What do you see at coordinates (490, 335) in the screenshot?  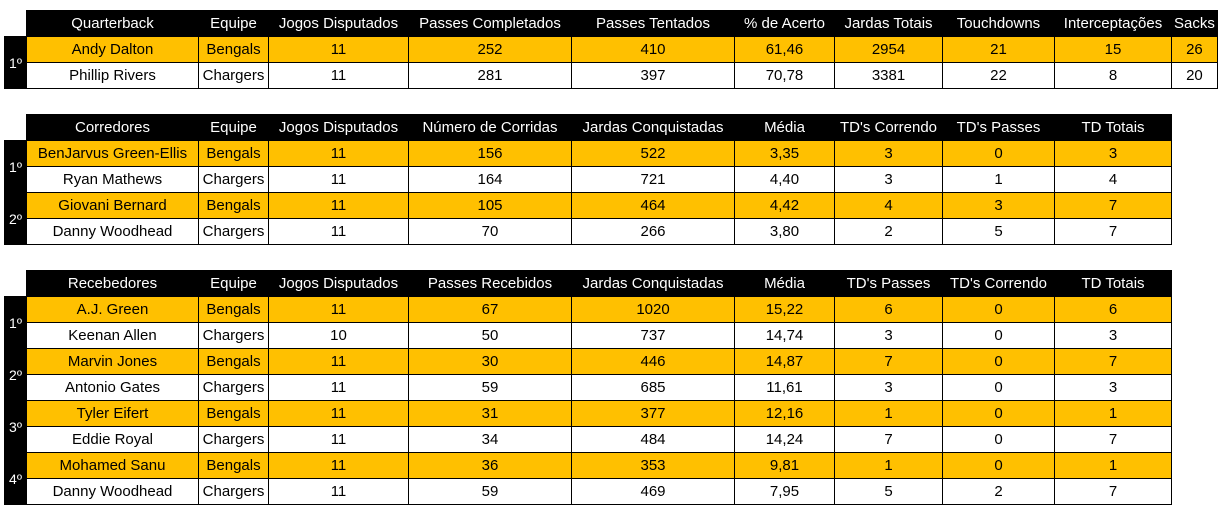 I see `table-cell: 50` at bounding box center [490, 335].